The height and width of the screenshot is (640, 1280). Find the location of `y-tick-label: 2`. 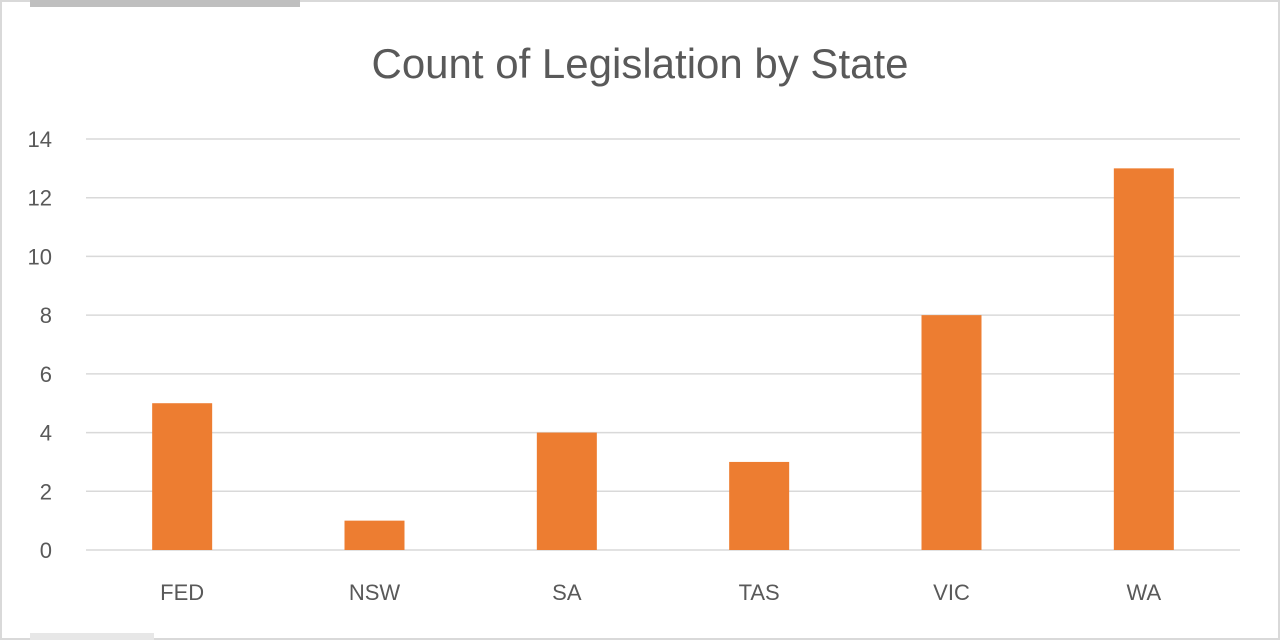

y-tick-label: 2 is located at coordinates (46, 491).